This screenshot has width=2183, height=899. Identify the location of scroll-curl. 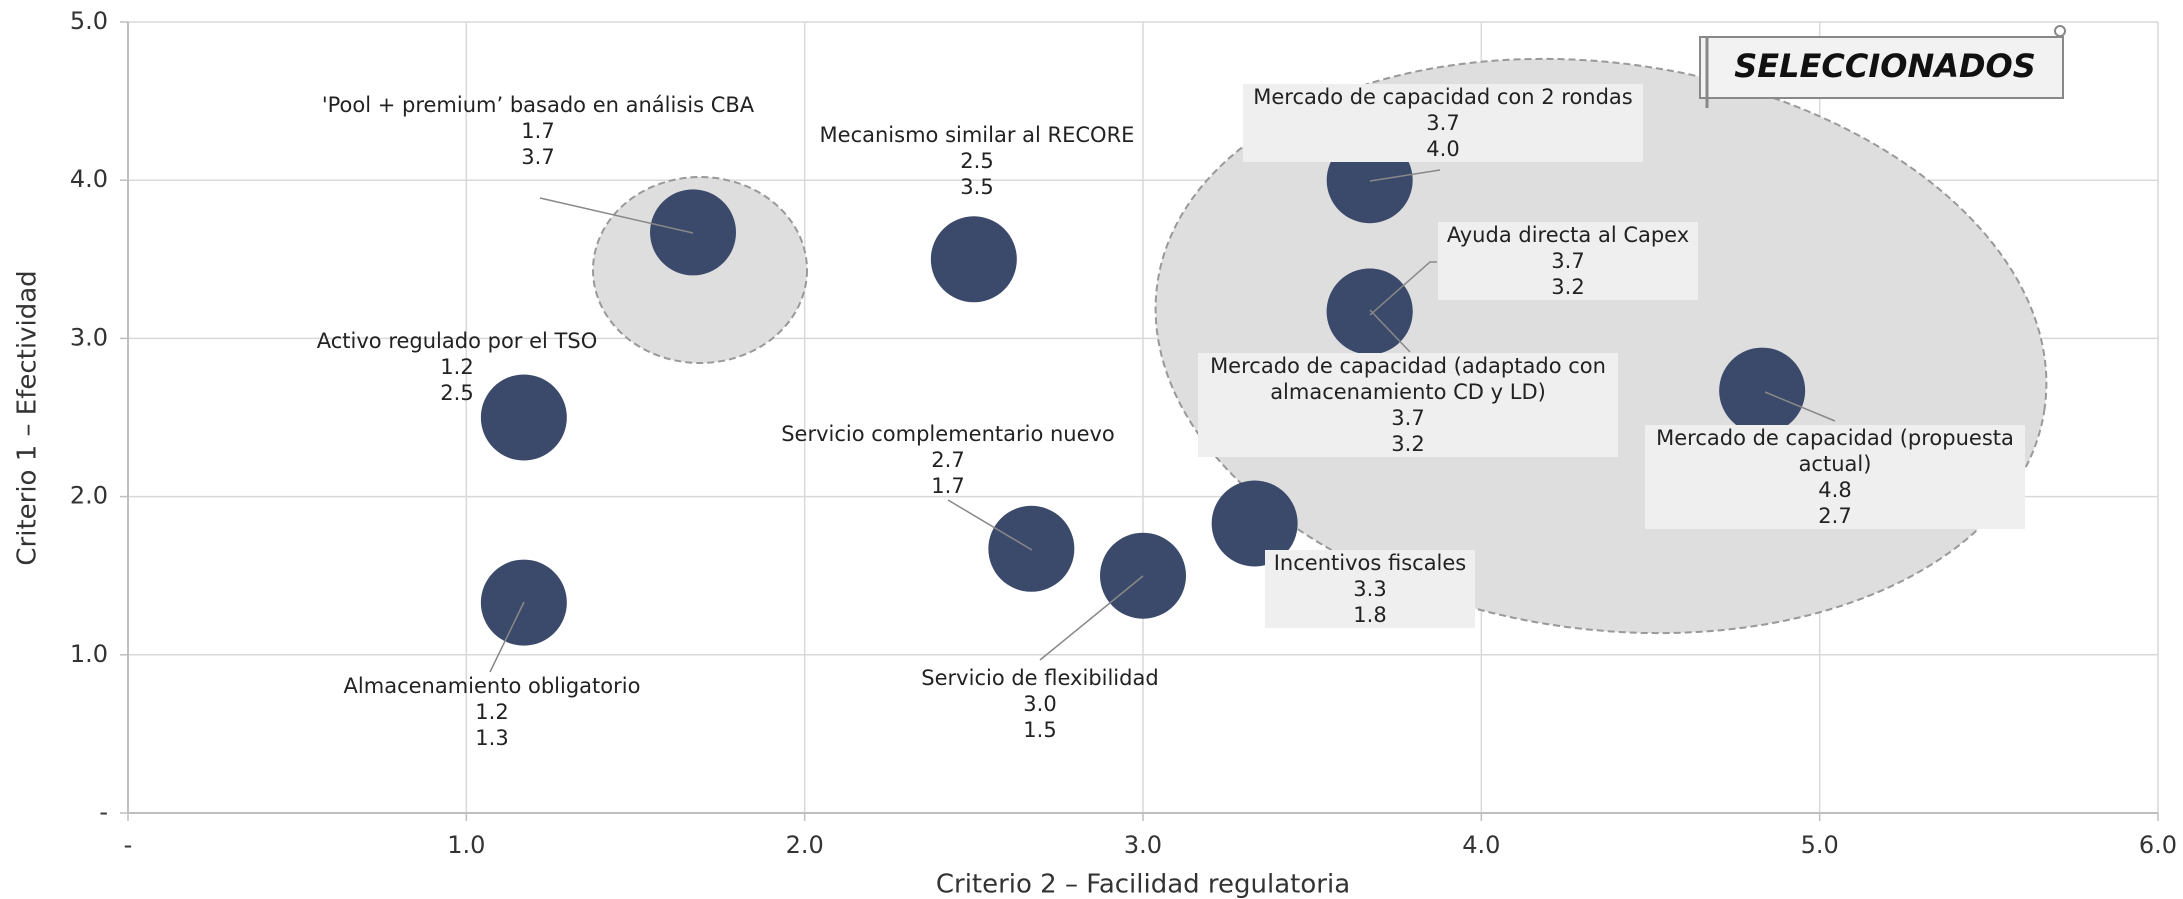
(2060, 31).